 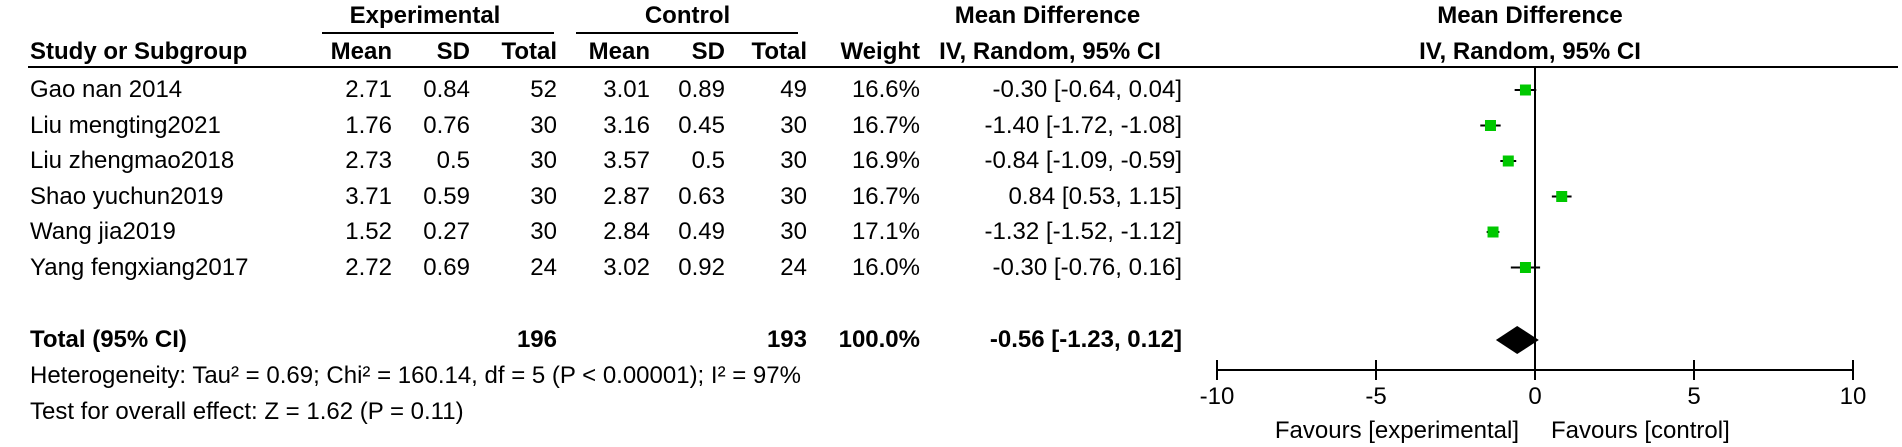 I want to click on weight: 16.0%, so click(x=885, y=267).